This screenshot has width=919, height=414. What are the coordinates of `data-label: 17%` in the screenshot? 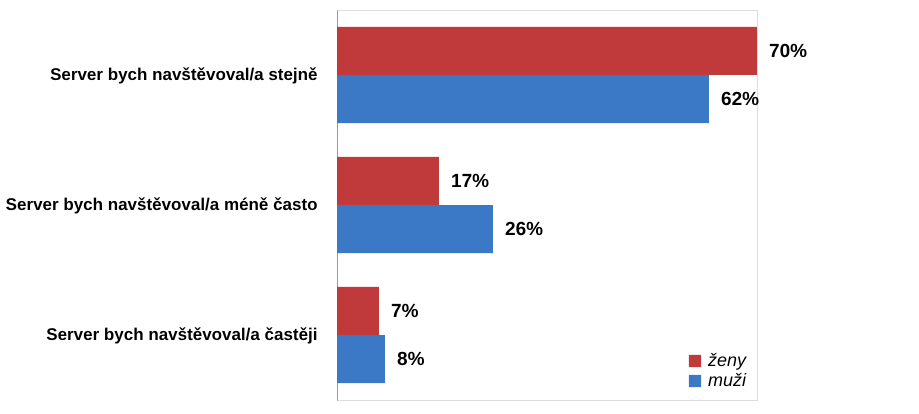 It's located at (470, 181).